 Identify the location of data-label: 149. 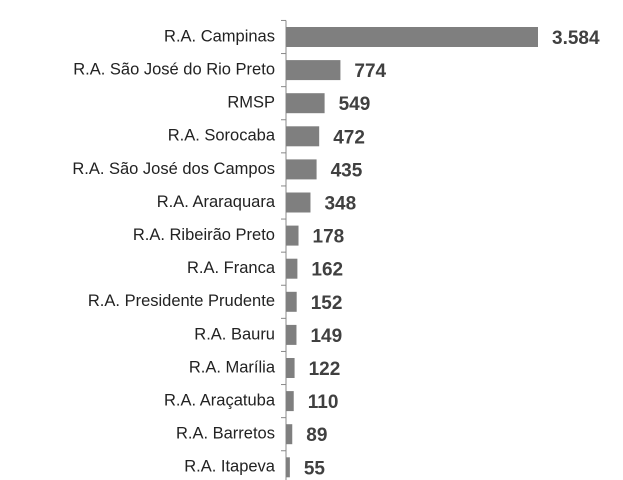
(326, 336).